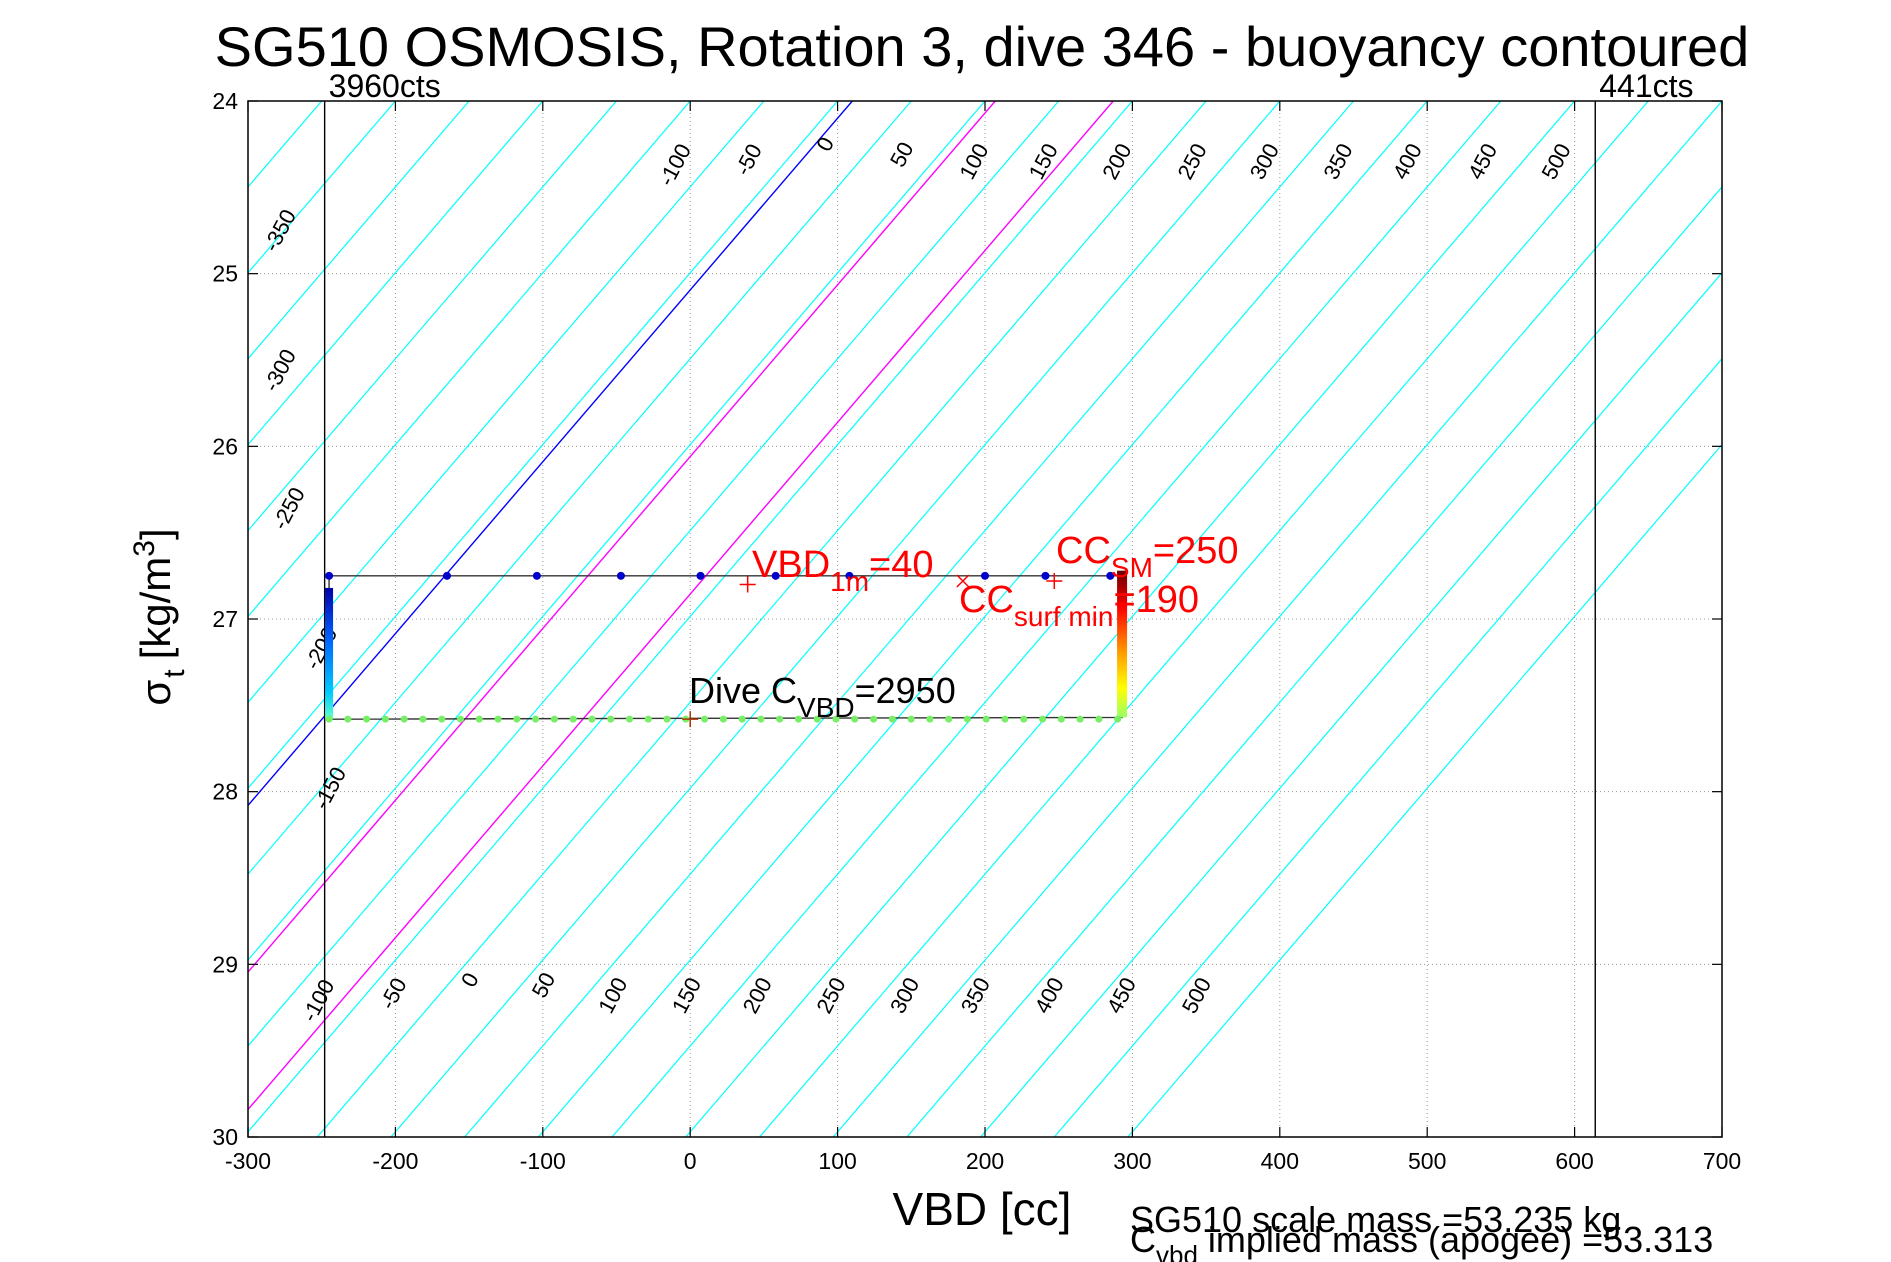 The image size is (1891, 1262). What do you see at coordinates (904, 995) in the screenshot?
I see `contour-label: 300` at bounding box center [904, 995].